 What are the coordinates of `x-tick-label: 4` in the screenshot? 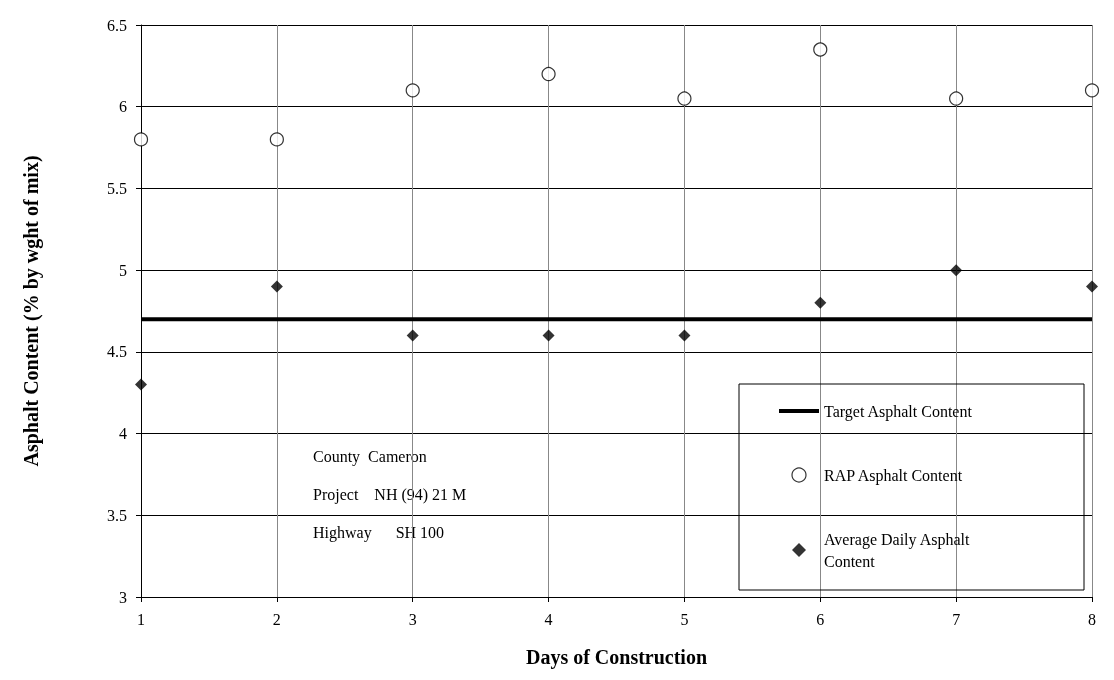 It's located at (548, 619).